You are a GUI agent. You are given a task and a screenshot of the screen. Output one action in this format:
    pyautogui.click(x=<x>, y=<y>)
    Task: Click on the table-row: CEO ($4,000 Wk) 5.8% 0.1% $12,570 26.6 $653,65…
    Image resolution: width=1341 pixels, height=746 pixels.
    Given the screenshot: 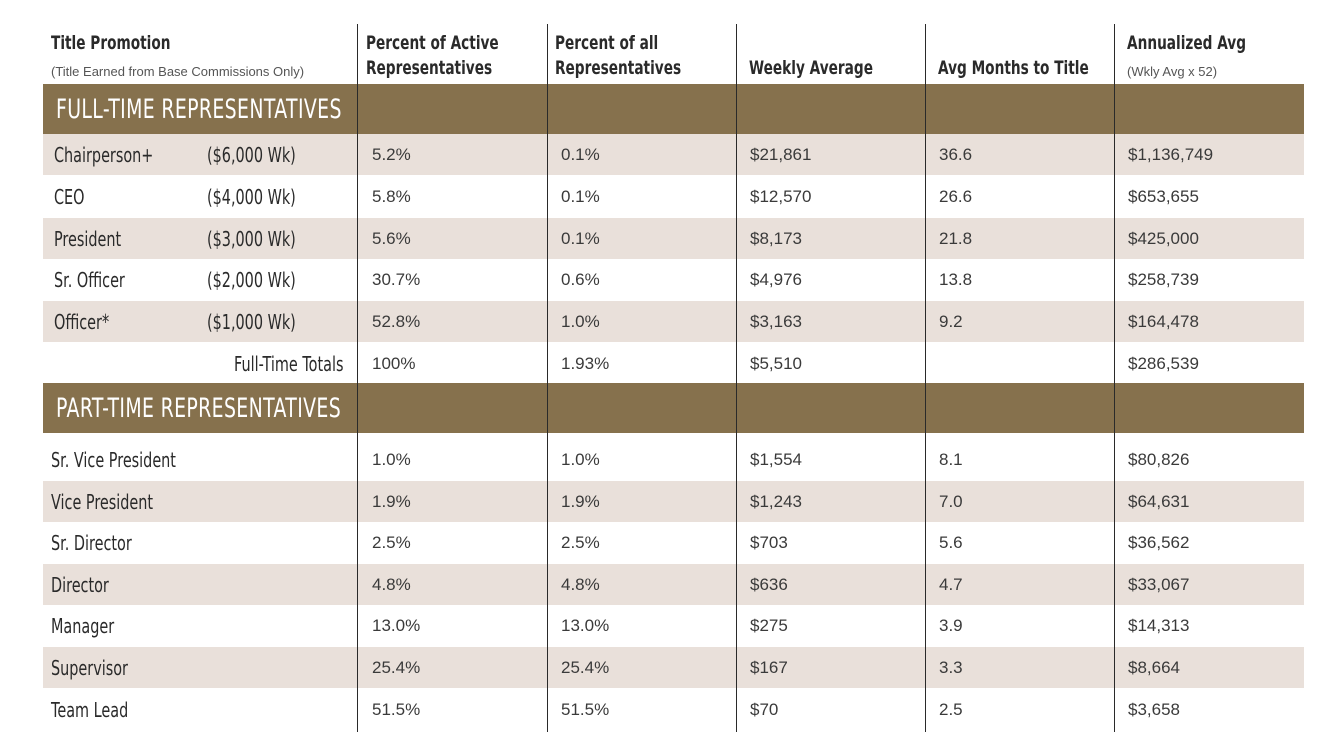 What is the action you would take?
    pyautogui.click(x=673, y=196)
    